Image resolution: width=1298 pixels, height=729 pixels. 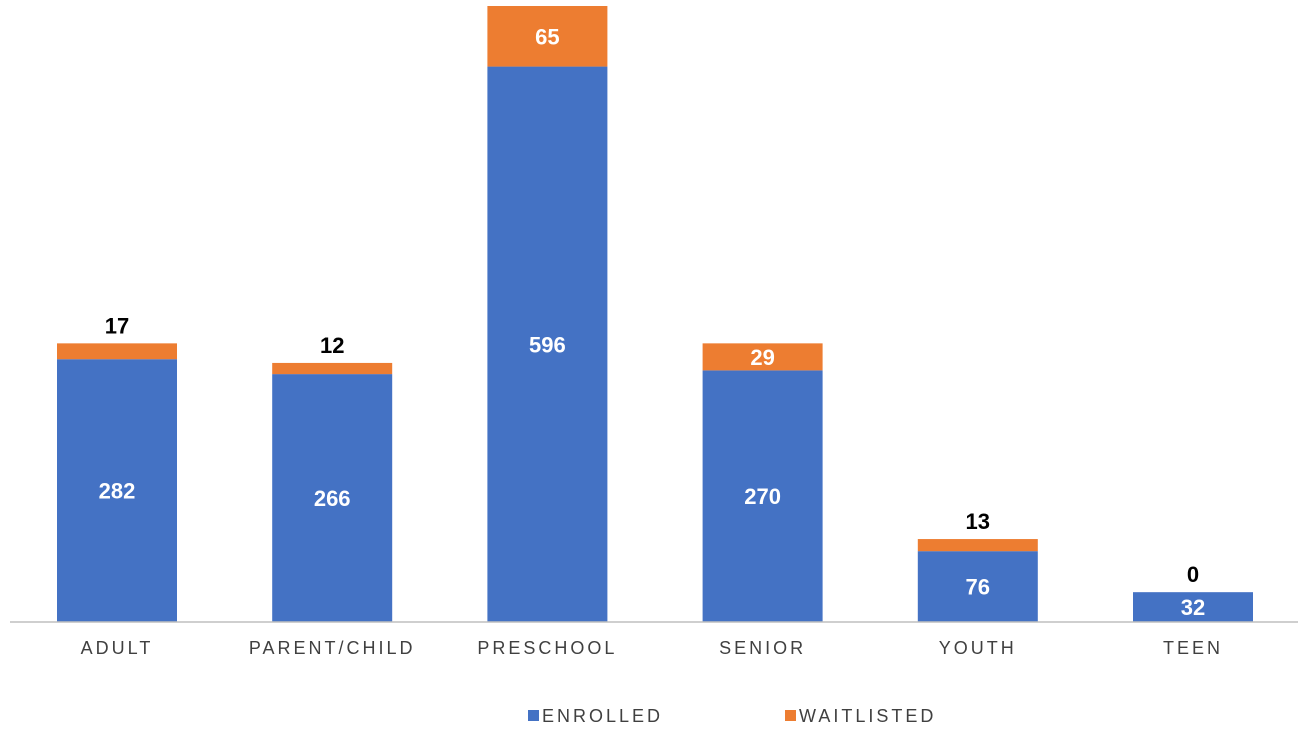 I want to click on data-label-adult-enrolled: 282, so click(x=117, y=491).